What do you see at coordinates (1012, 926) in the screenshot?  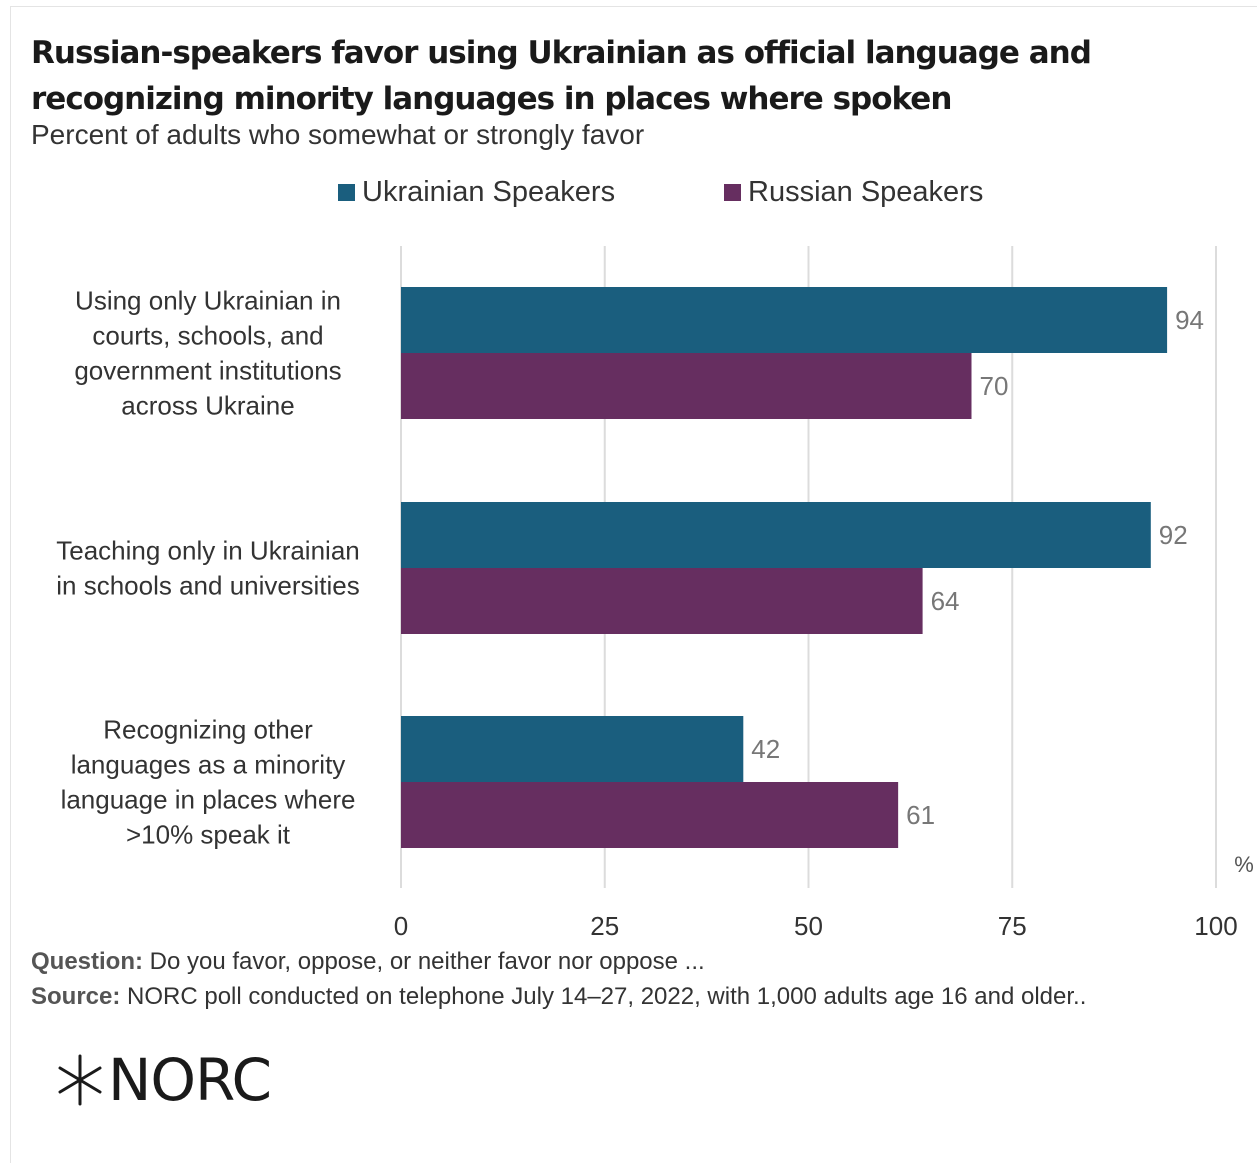 I see `x-tick-label: 75` at bounding box center [1012, 926].